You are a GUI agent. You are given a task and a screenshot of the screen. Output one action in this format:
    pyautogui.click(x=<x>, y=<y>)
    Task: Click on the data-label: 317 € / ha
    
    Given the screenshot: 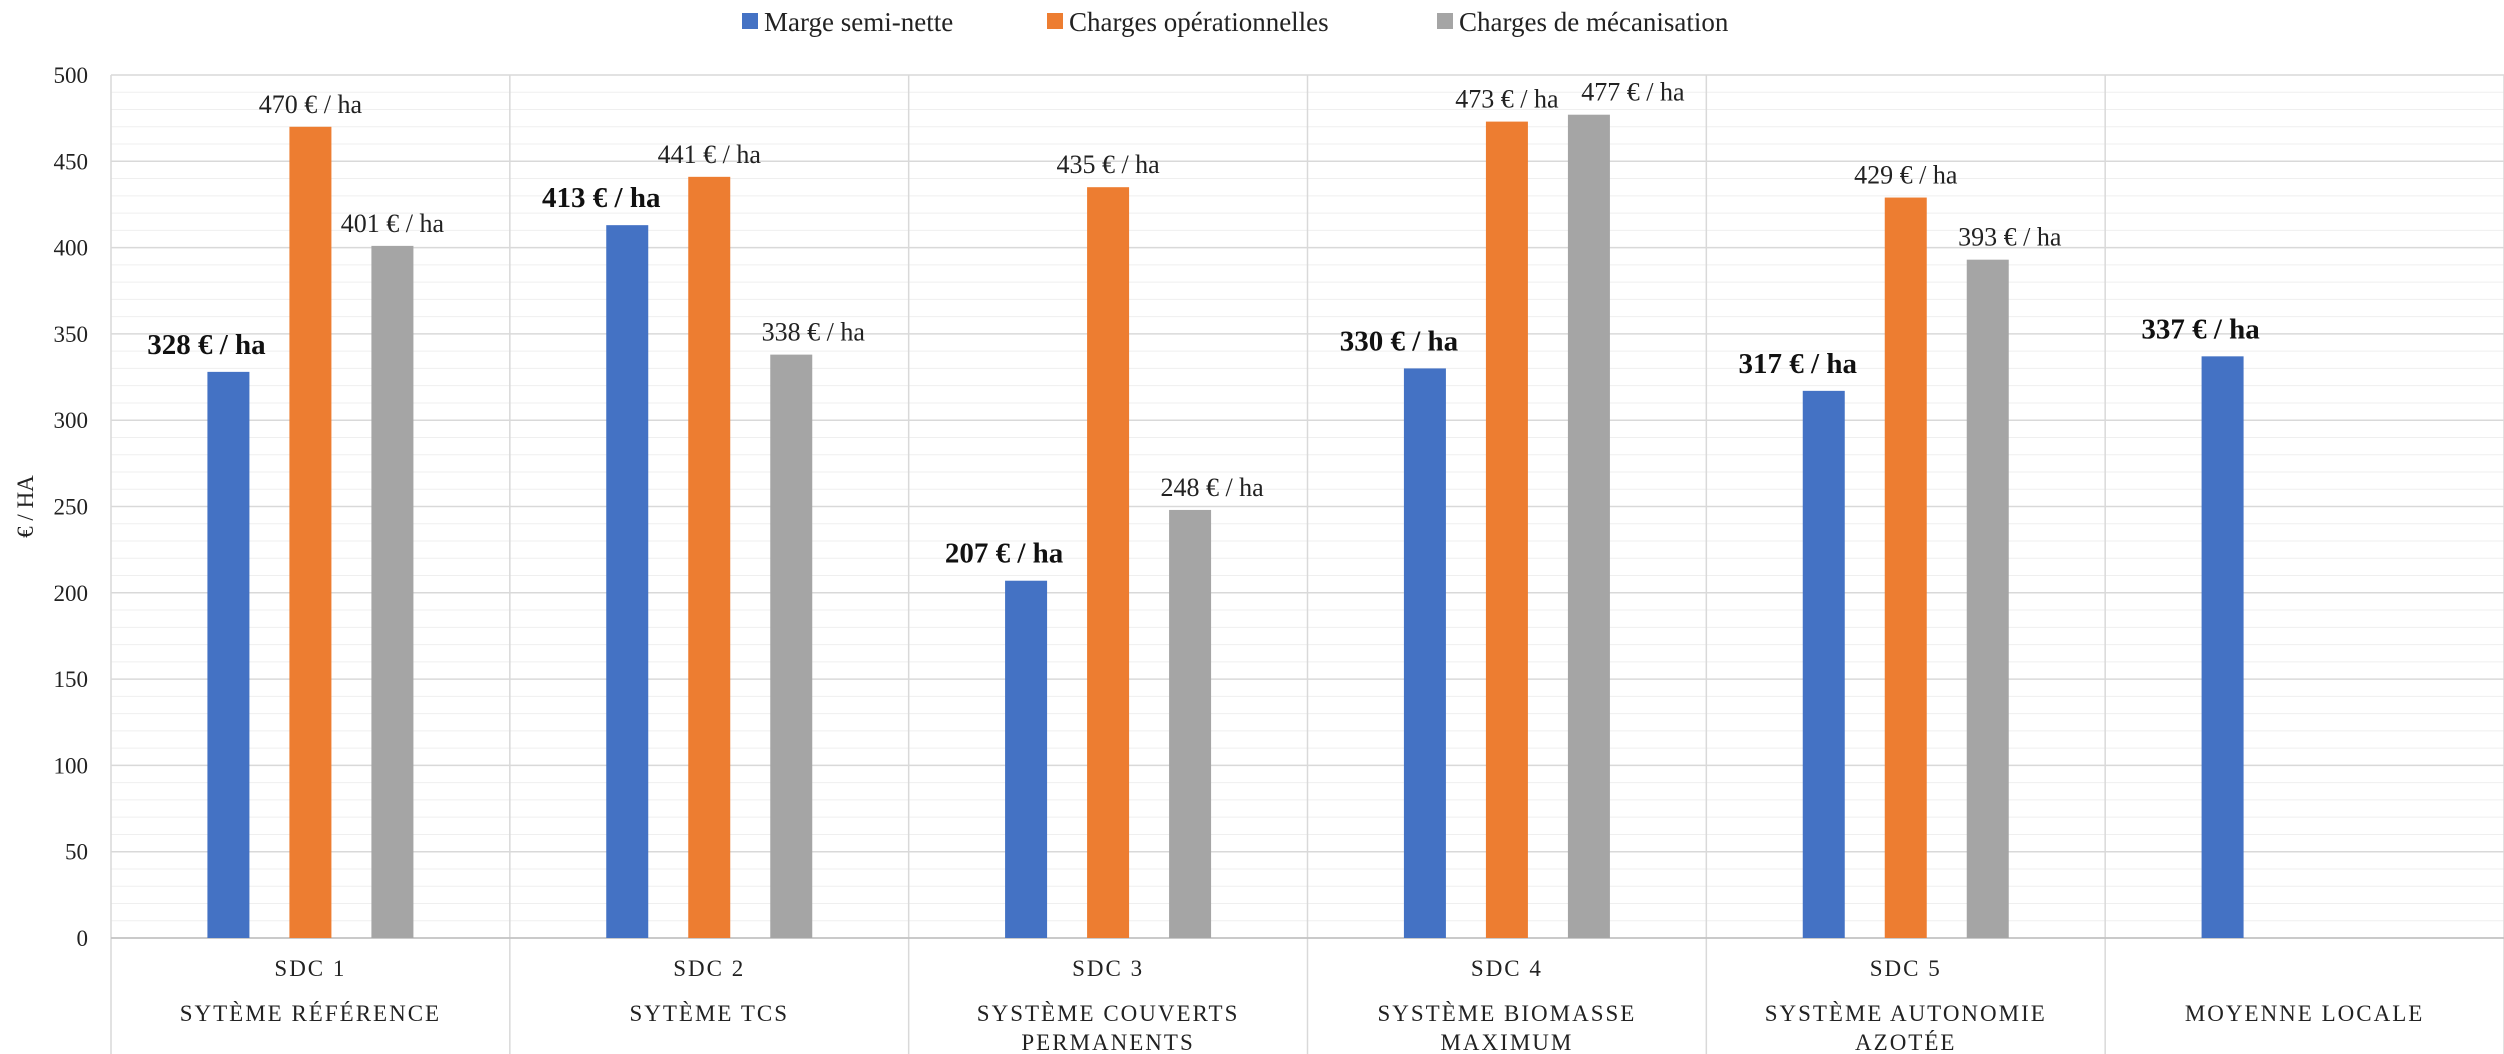 What is the action you would take?
    pyautogui.click(x=1798, y=364)
    